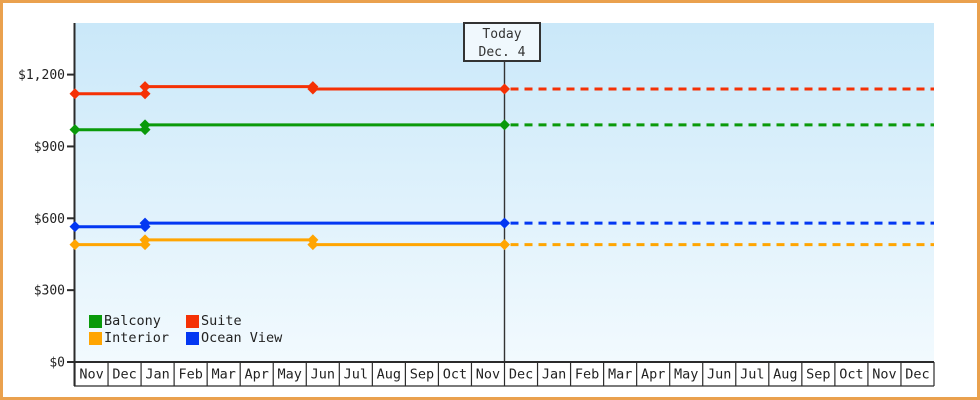 The image size is (980, 400). I want to click on series-line-suite, so click(290, 90).